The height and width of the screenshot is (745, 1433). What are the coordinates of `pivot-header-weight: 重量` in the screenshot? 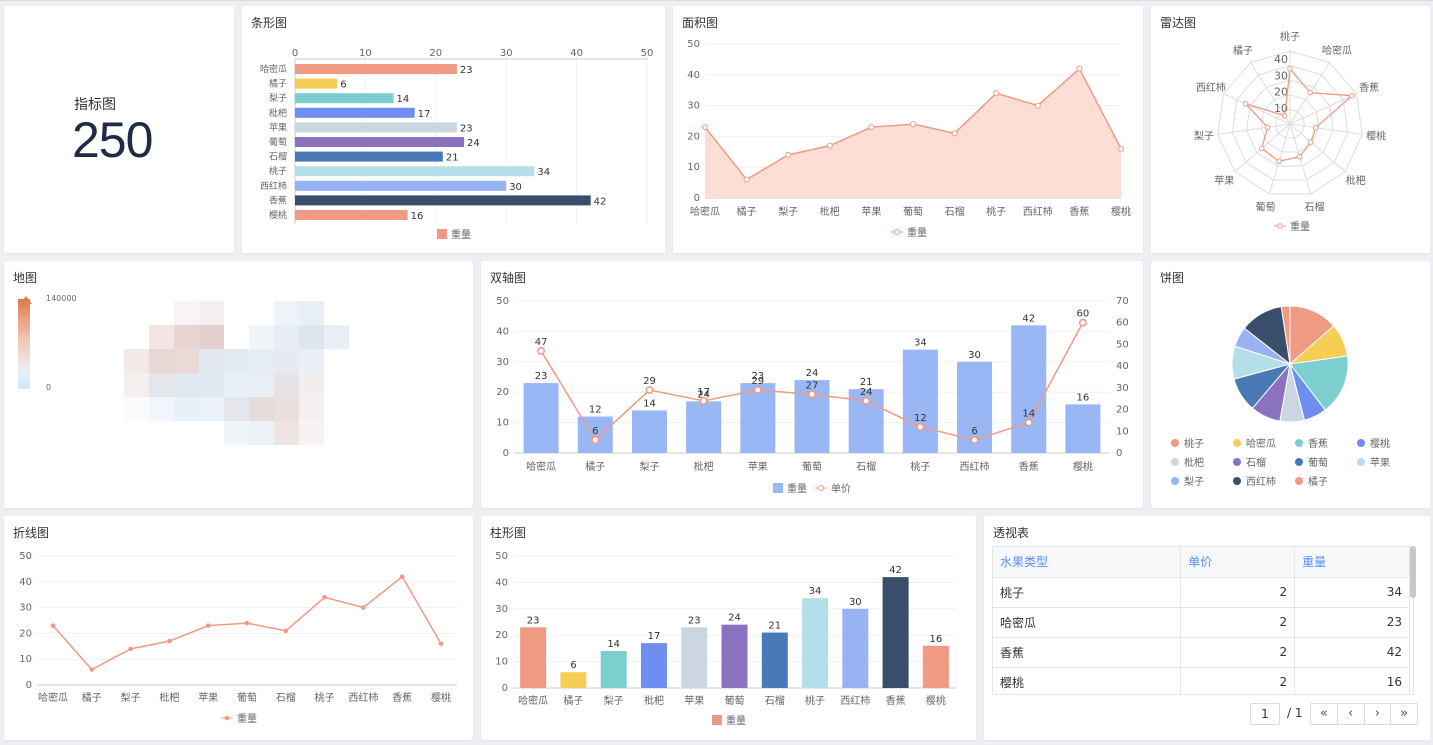 It's located at (1352, 562).